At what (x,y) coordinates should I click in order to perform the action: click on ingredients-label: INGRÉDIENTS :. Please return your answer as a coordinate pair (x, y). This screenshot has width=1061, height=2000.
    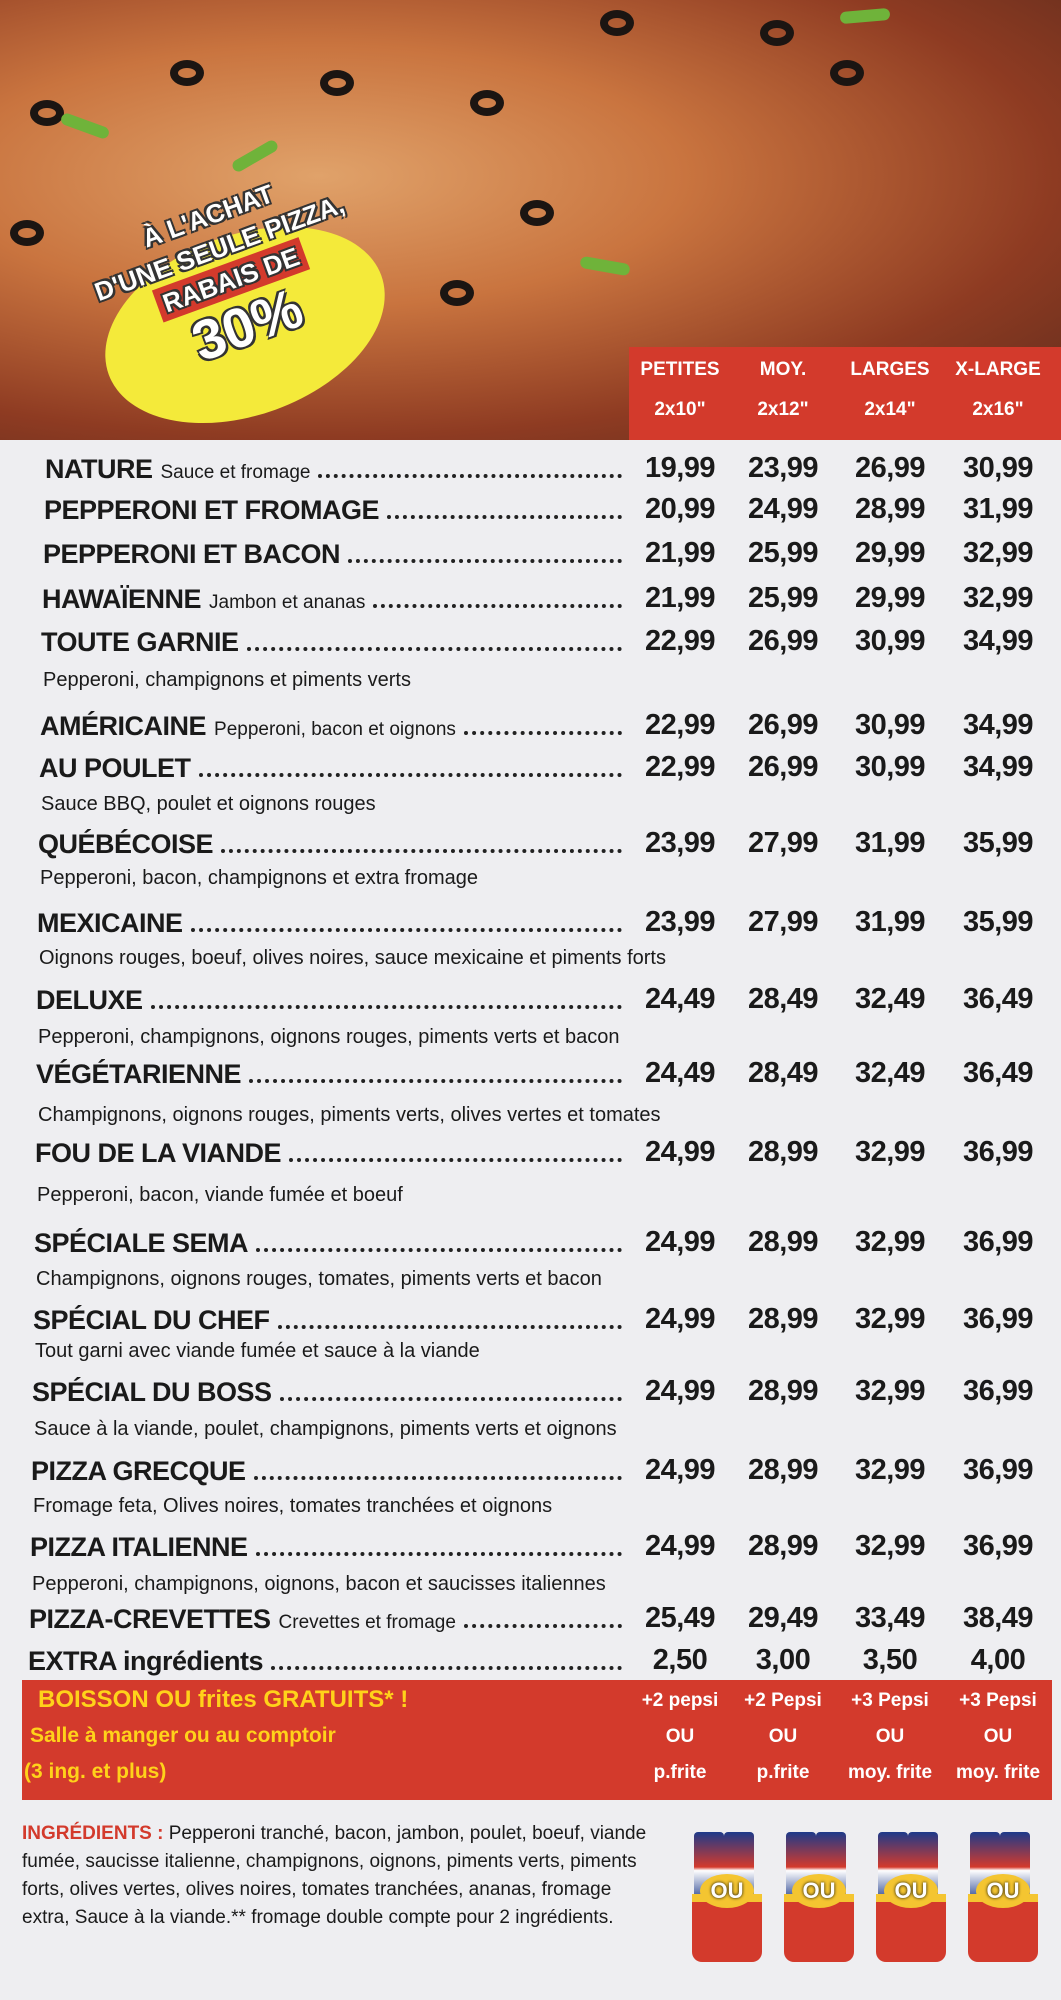
    Looking at the image, I should click on (93, 1833).